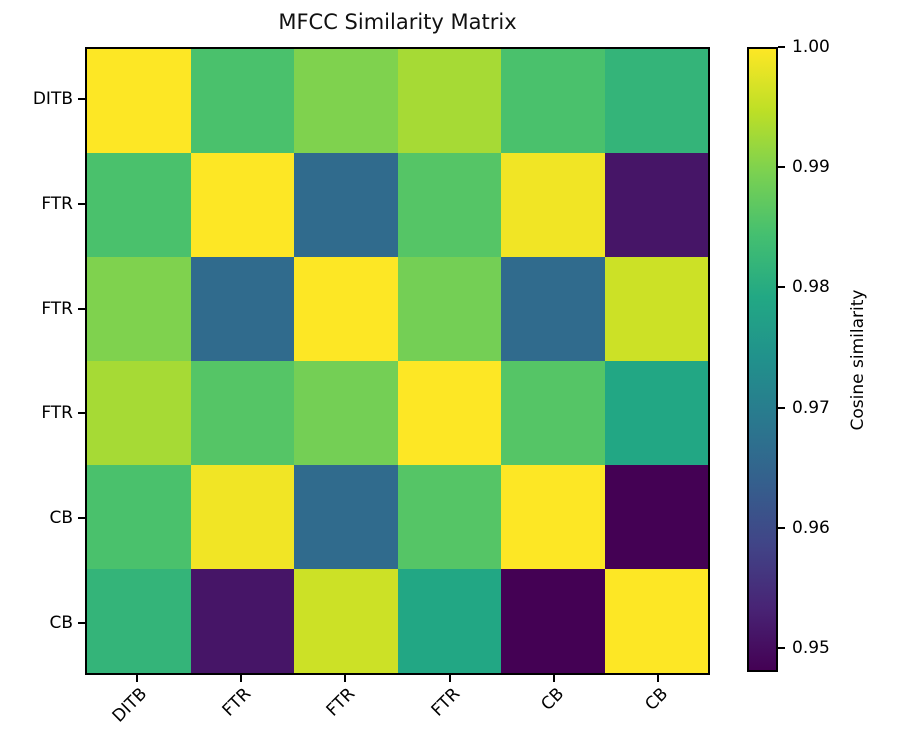 This screenshot has width=900, height=750. What do you see at coordinates (811, 167) in the screenshot?
I see `colorbar-tick-label: 0.99` at bounding box center [811, 167].